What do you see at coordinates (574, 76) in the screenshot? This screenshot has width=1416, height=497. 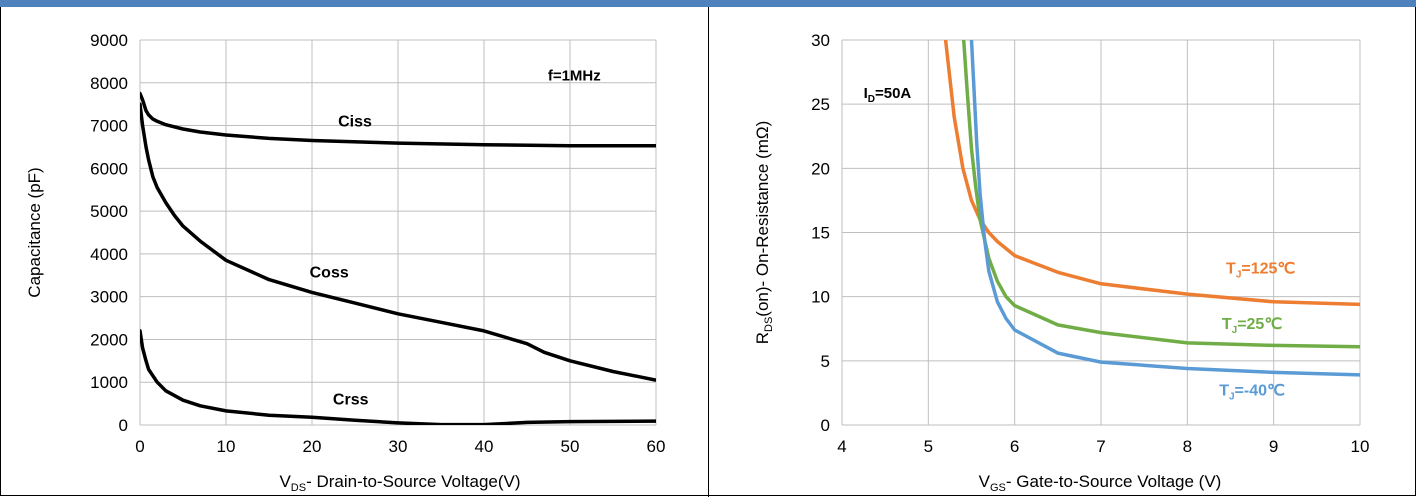 I see `frequency-annotation: f=1MHz` at bounding box center [574, 76].